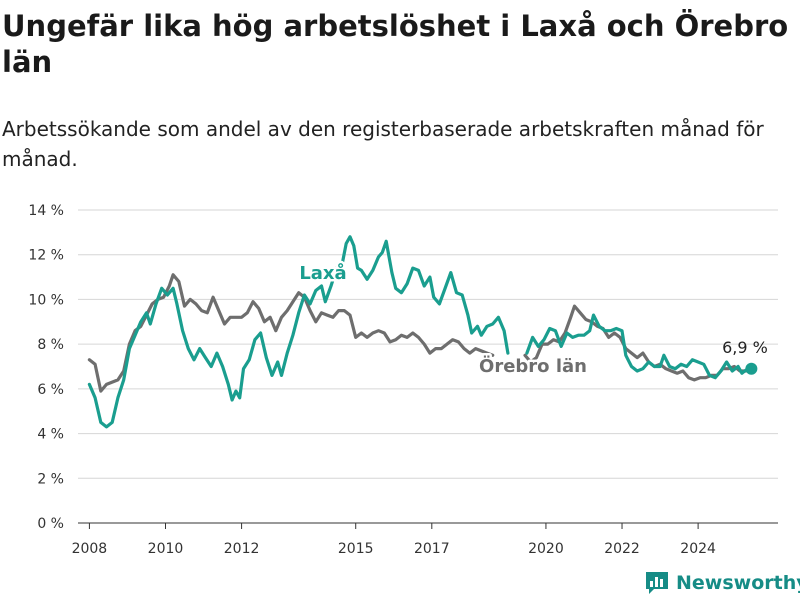 The height and width of the screenshot is (600, 800). I want to click on x-tick-label: 2010, so click(166, 549).